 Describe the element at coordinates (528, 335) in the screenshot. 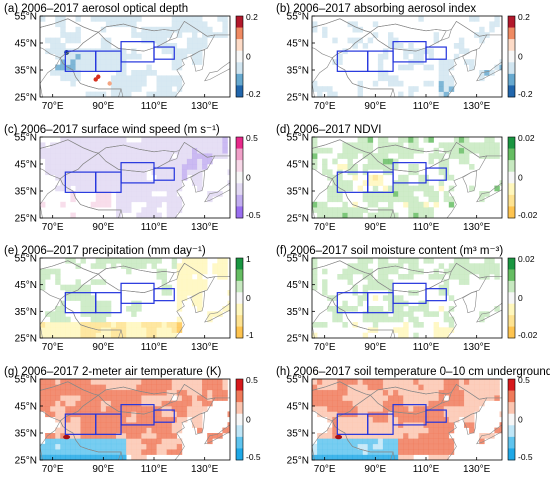

I see `colorbar-tick-min: -0.02` at that location.